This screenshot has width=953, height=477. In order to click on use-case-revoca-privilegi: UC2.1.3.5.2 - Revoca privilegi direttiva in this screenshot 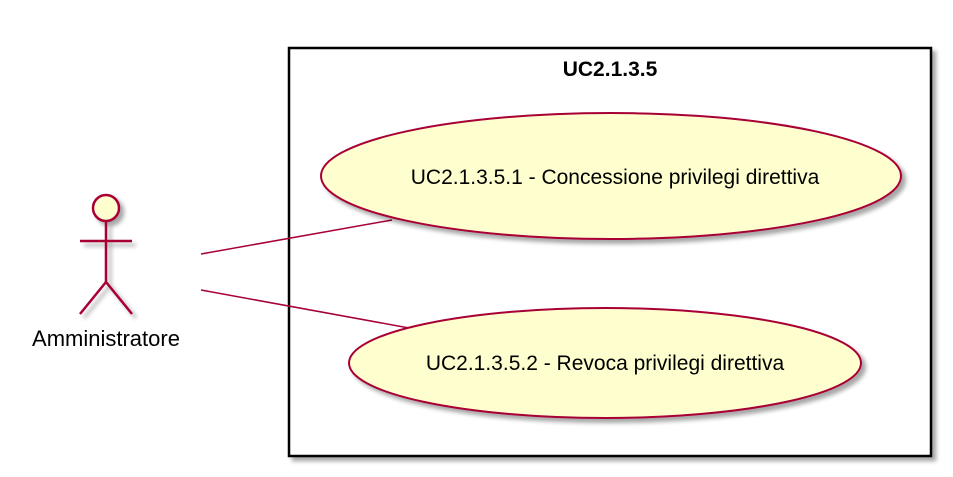, I will do `click(605, 363)`.